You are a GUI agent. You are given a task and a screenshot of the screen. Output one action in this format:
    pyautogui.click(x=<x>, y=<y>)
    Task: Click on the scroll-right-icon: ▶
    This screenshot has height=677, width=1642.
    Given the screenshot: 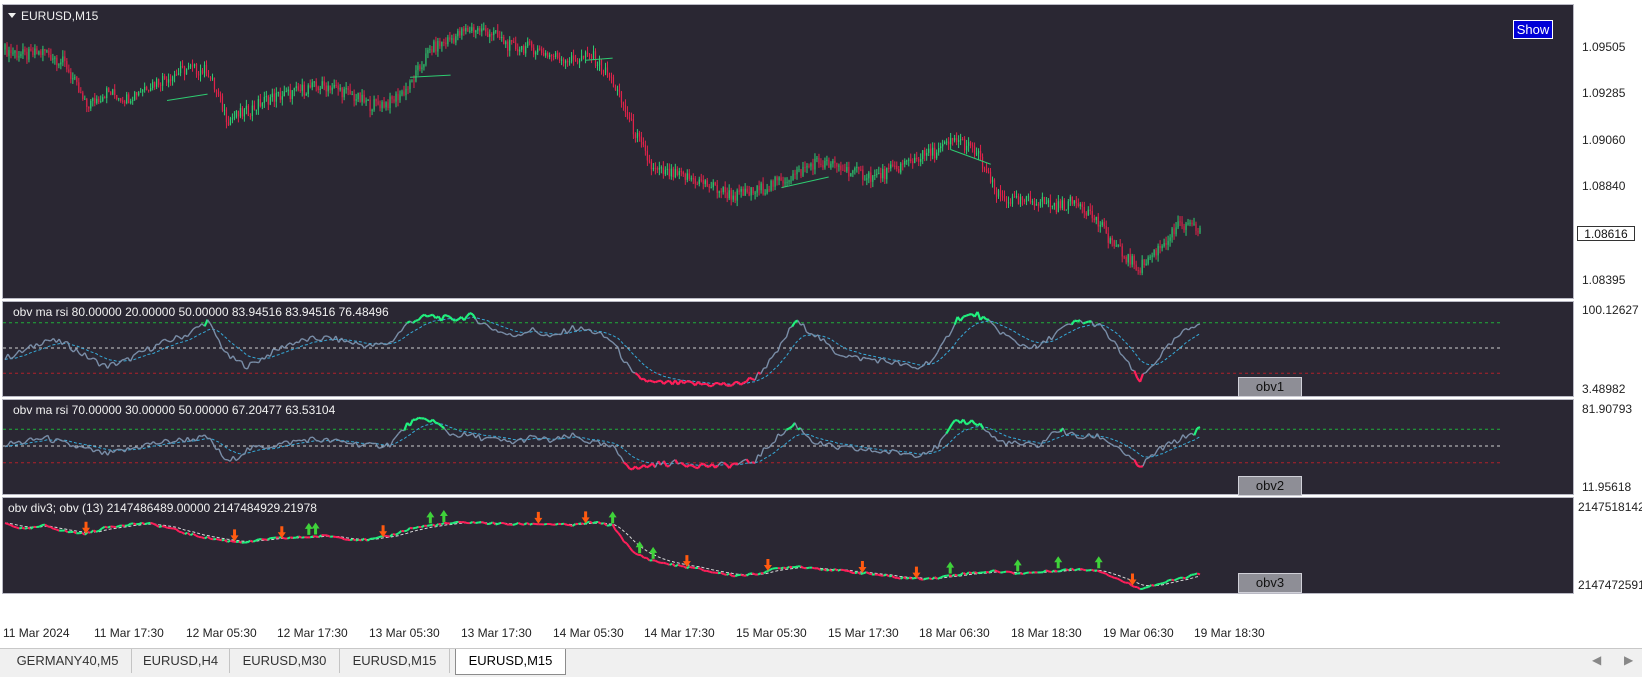 What is the action you would take?
    pyautogui.click(x=1628, y=660)
    